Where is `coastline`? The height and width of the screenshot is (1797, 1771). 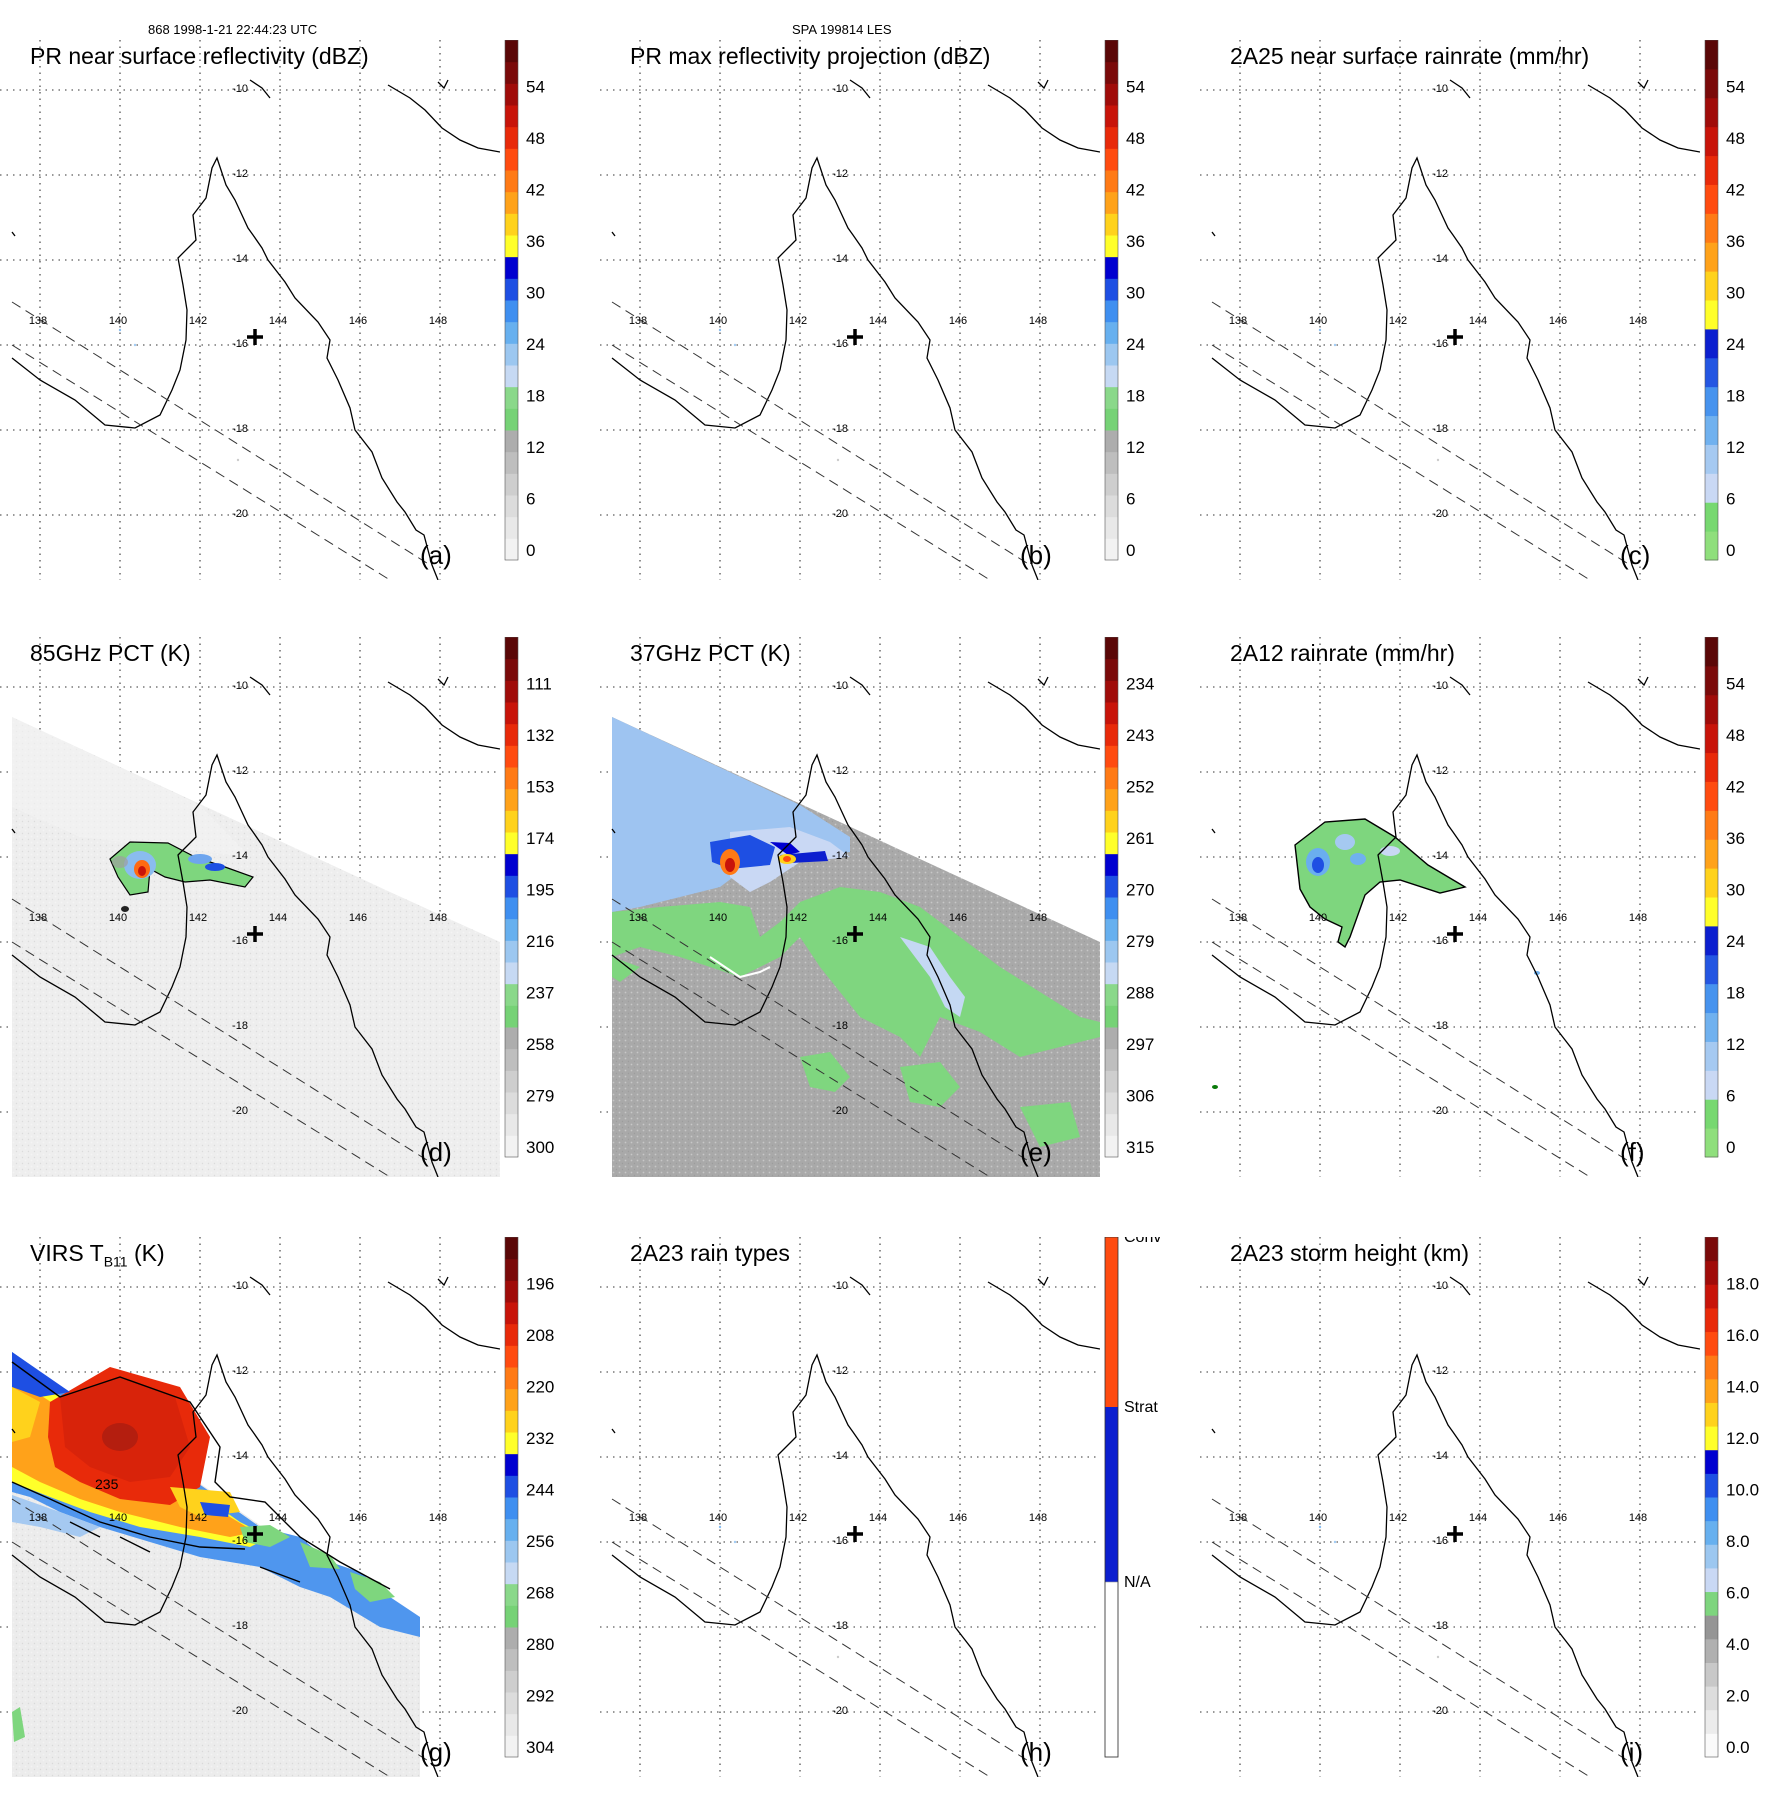 coastline is located at coordinates (255, 329).